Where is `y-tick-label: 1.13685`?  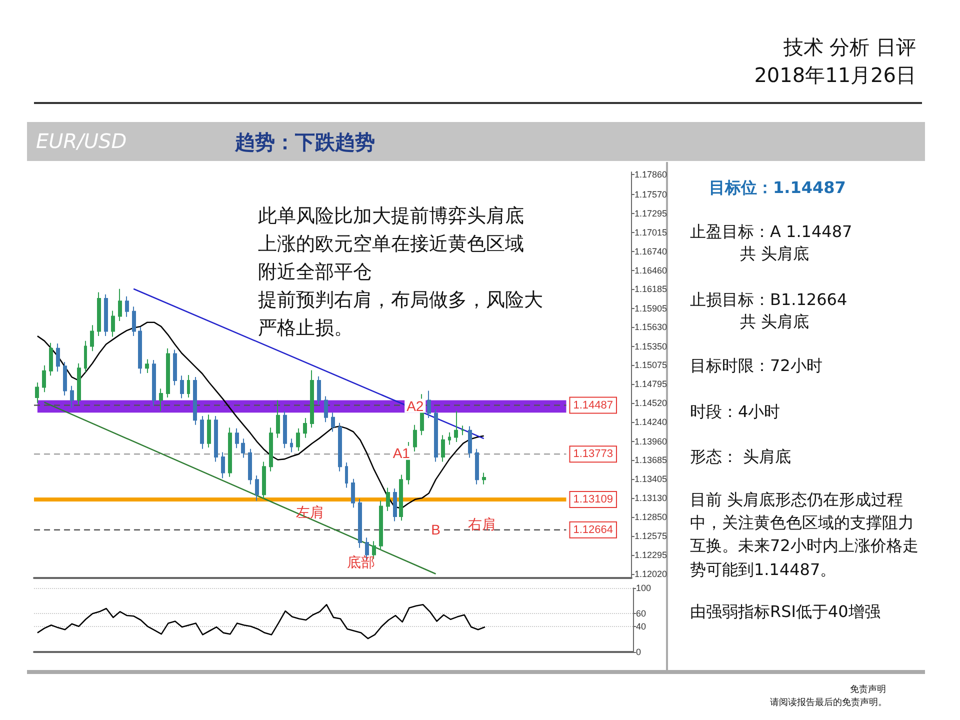
y-tick-label: 1.13685 is located at coordinates (651, 460).